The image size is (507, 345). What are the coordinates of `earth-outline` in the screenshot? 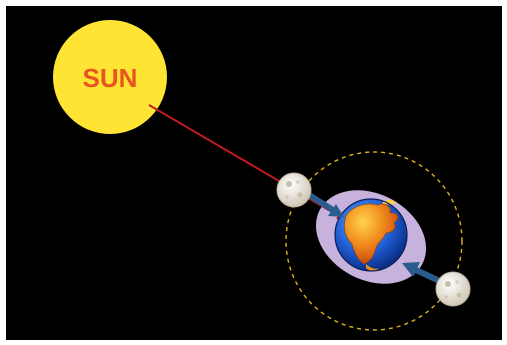 It's located at (371, 235).